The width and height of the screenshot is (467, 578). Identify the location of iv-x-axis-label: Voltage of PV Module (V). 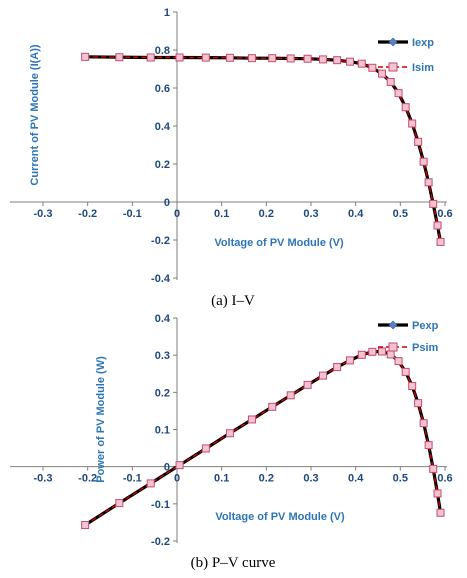
(279, 243).